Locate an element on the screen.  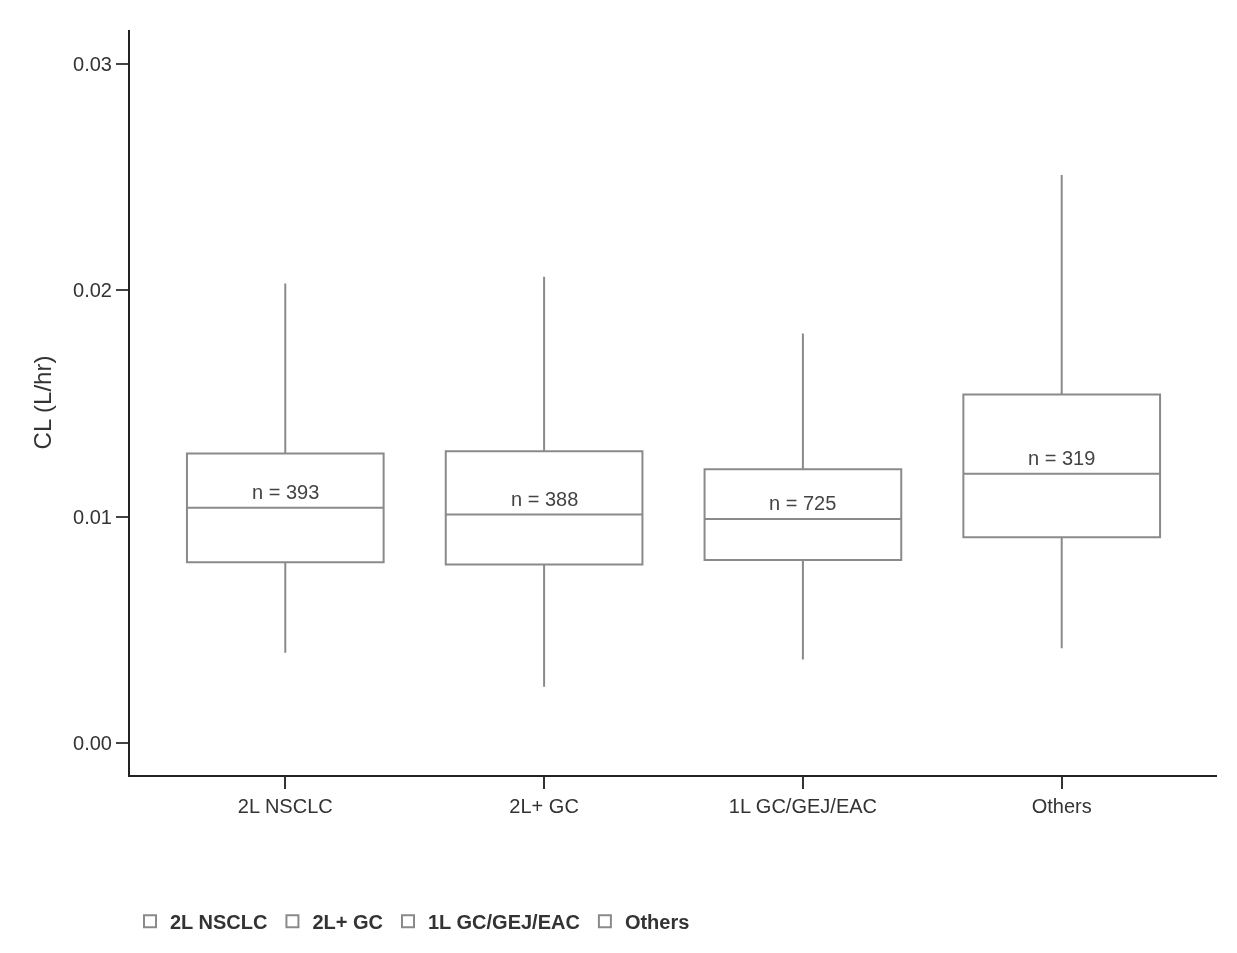
x-tick-label: Others is located at coordinates (1061, 806).